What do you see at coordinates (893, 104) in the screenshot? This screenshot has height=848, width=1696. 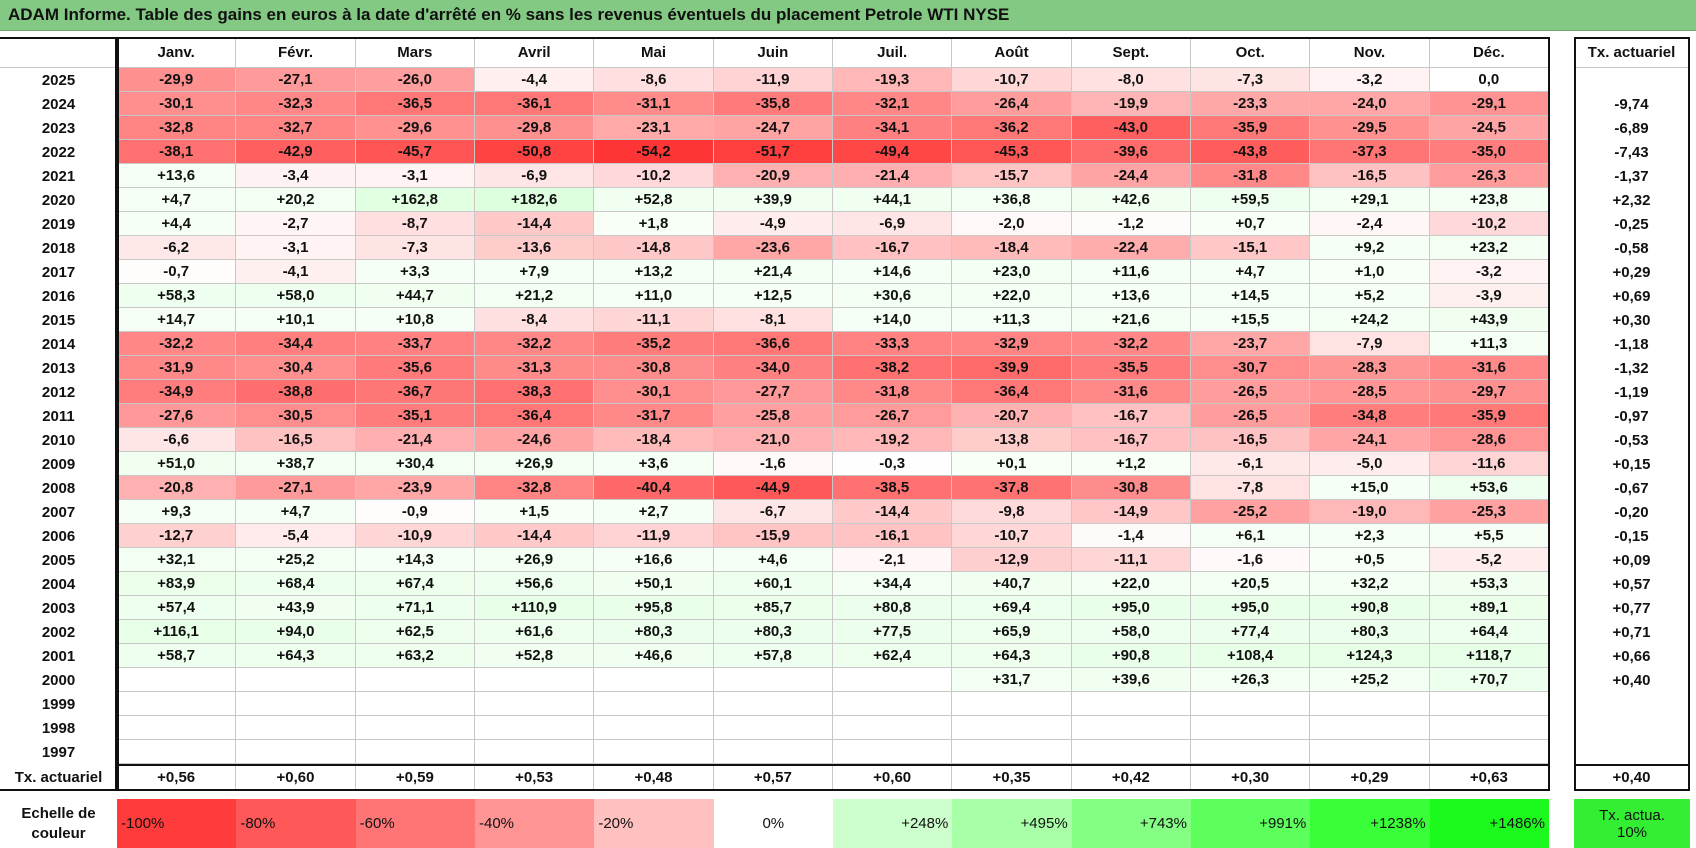 I see `data-cell: -32,1` at bounding box center [893, 104].